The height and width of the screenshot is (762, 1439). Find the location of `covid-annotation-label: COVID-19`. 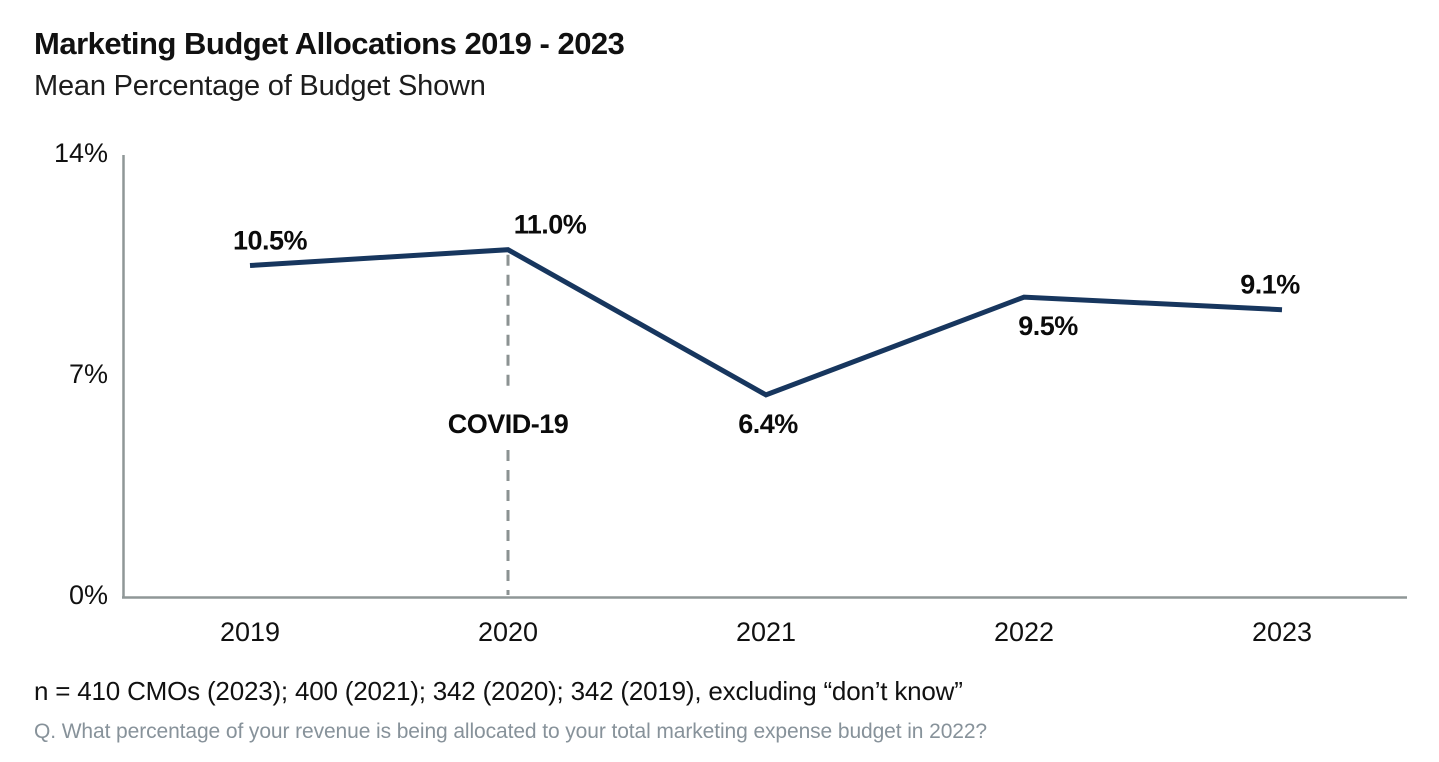

covid-annotation-label: COVID-19 is located at coordinates (508, 424).